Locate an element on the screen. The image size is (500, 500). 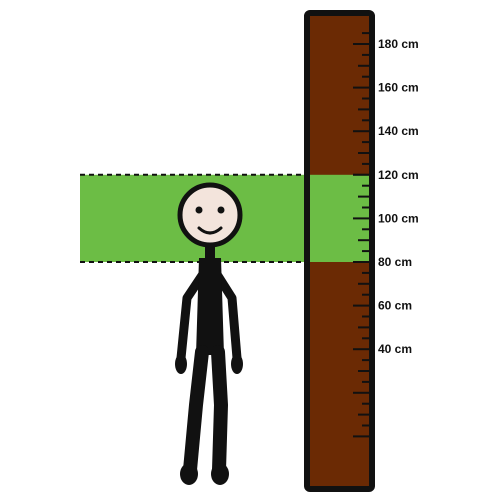
left-foot is located at coordinates (189, 474).